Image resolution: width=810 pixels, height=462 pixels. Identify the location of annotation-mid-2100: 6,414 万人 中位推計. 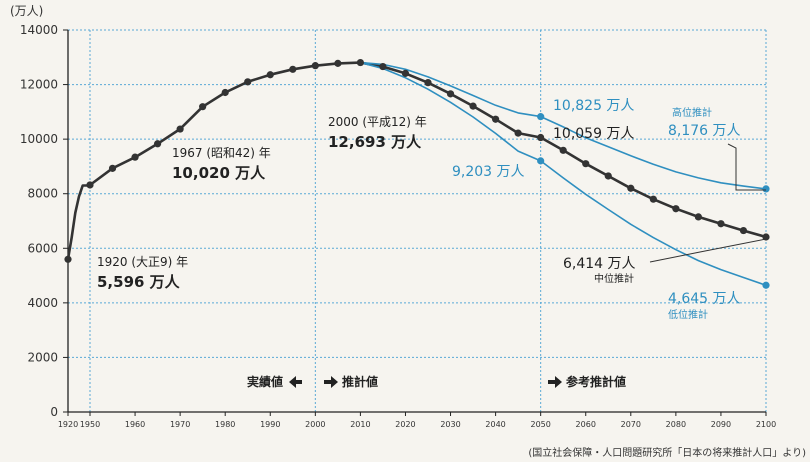
(665, 261).